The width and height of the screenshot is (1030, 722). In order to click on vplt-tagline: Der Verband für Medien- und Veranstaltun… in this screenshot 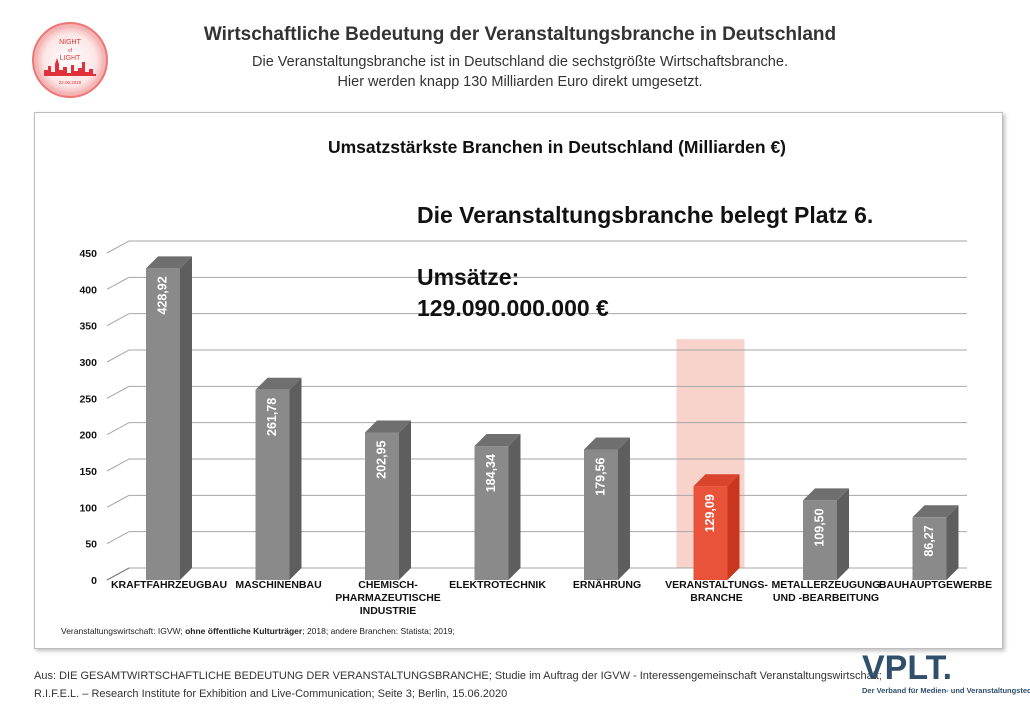, I will do `click(946, 690)`.